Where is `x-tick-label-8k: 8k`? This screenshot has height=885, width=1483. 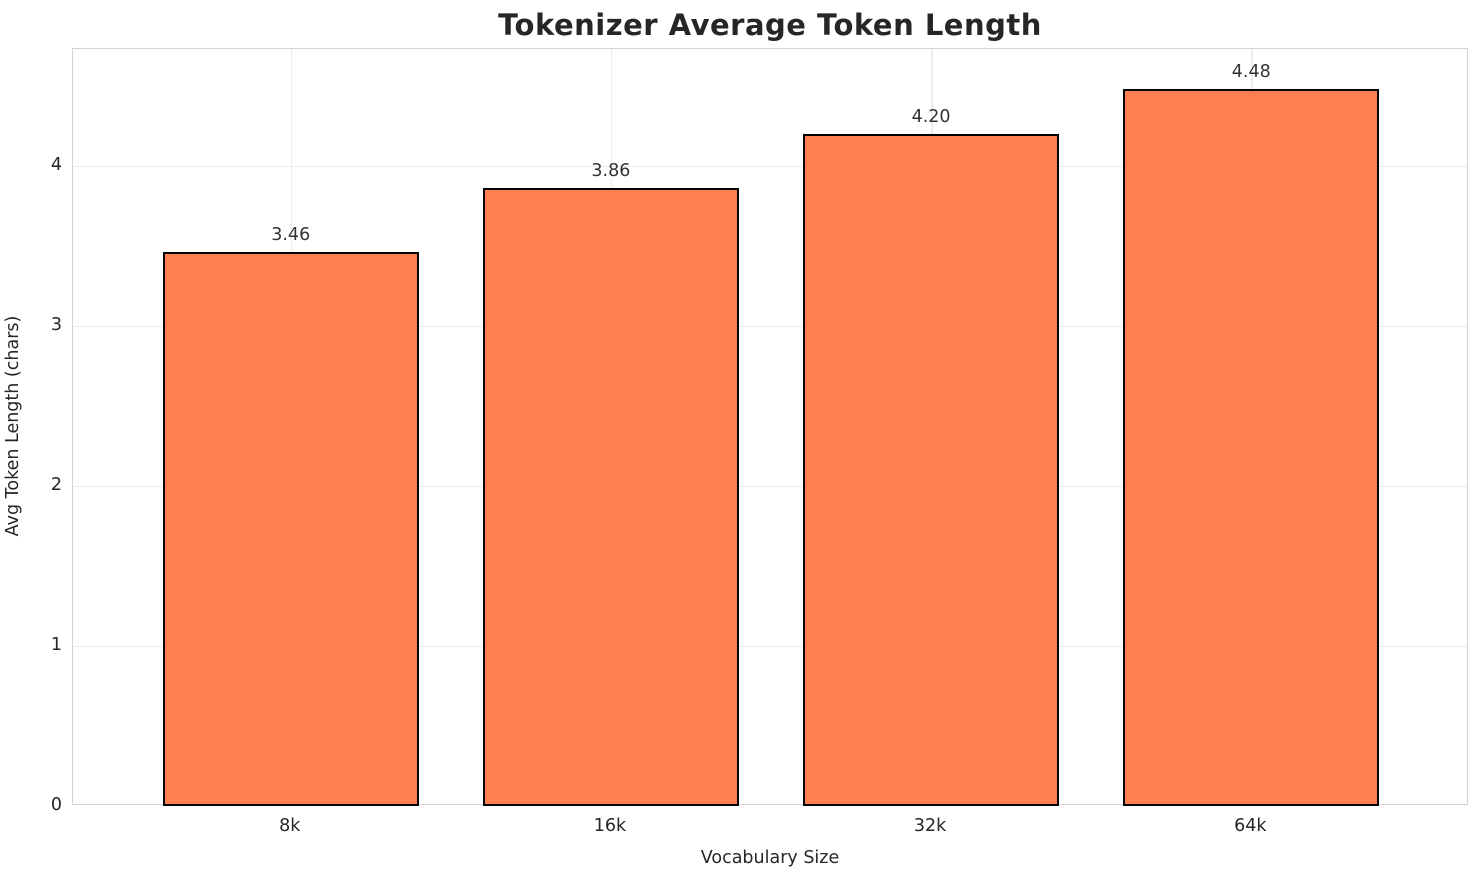
x-tick-label-8k: 8k is located at coordinates (290, 826).